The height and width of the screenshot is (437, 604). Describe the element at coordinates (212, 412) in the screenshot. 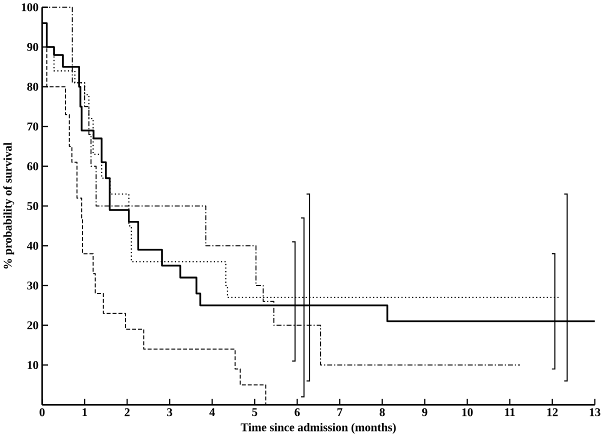

I see `x-tick-label: 4` at that location.